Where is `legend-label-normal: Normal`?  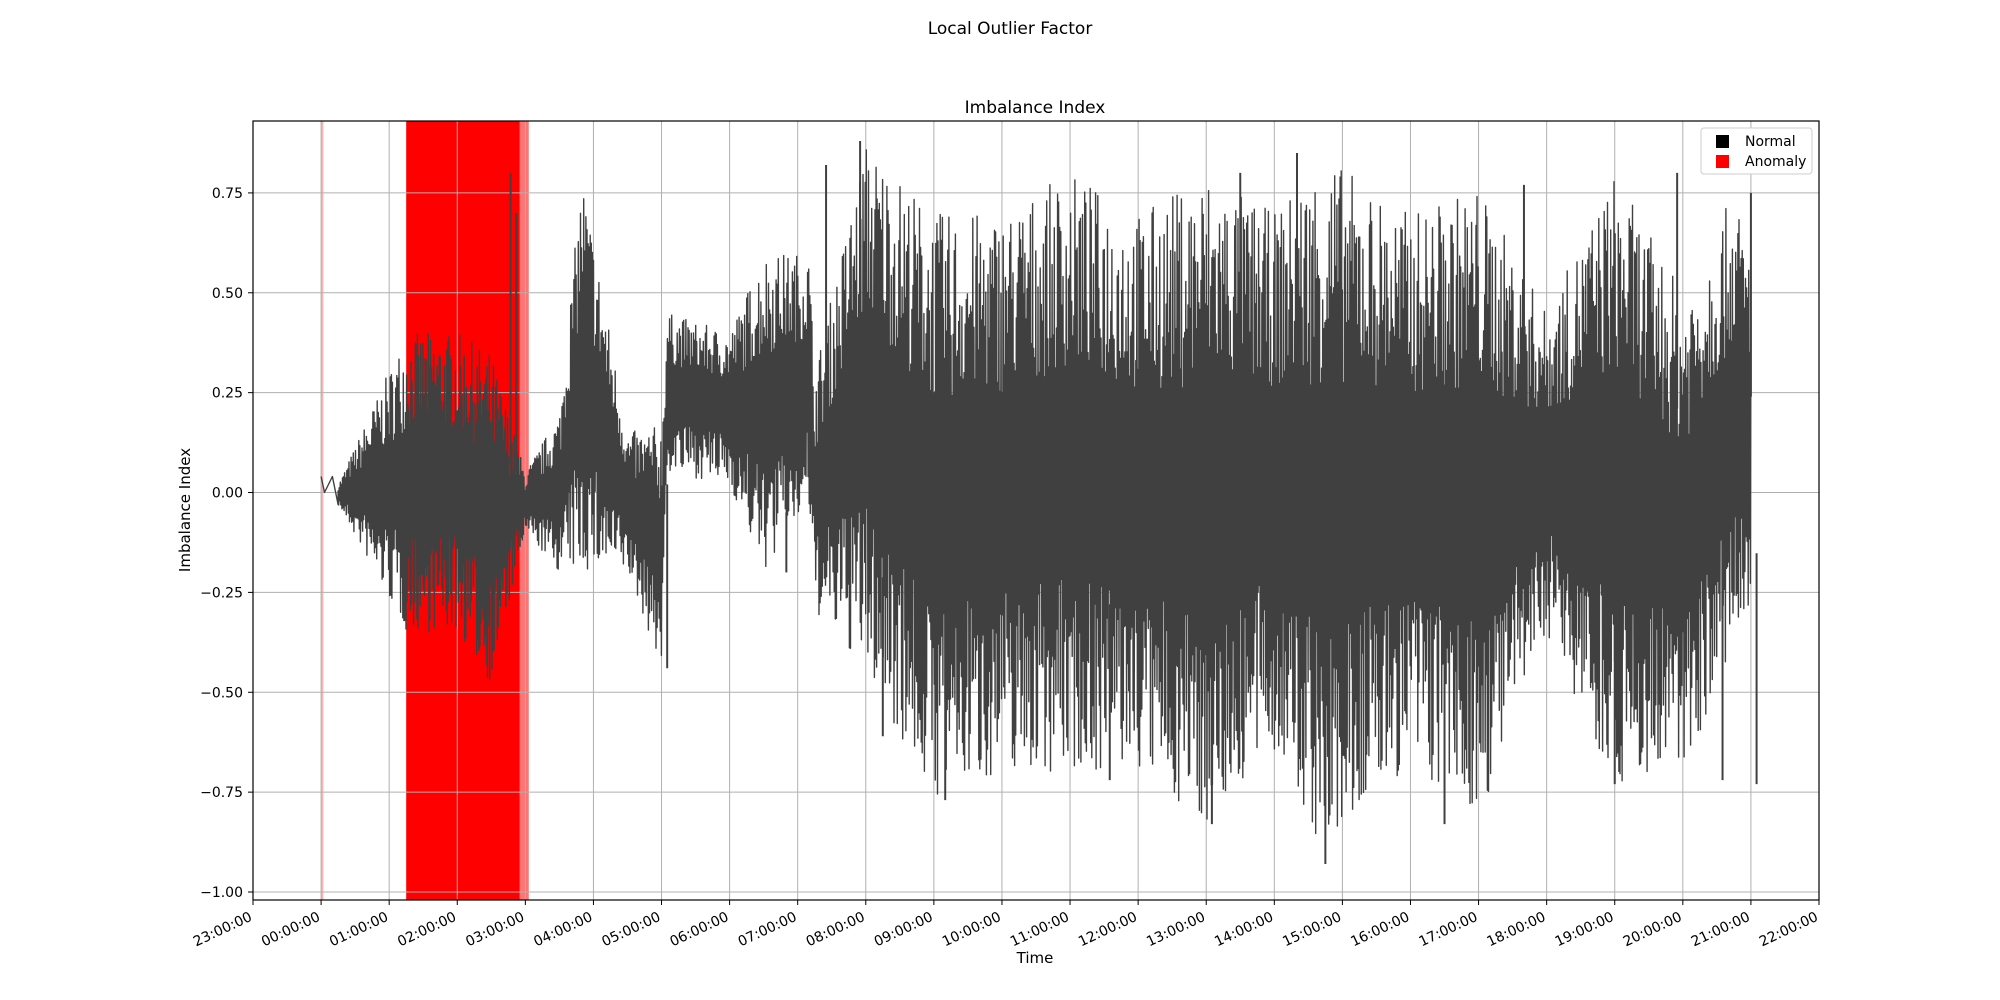
legend-label-normal: Normal is located at coordinates (1770, 142).